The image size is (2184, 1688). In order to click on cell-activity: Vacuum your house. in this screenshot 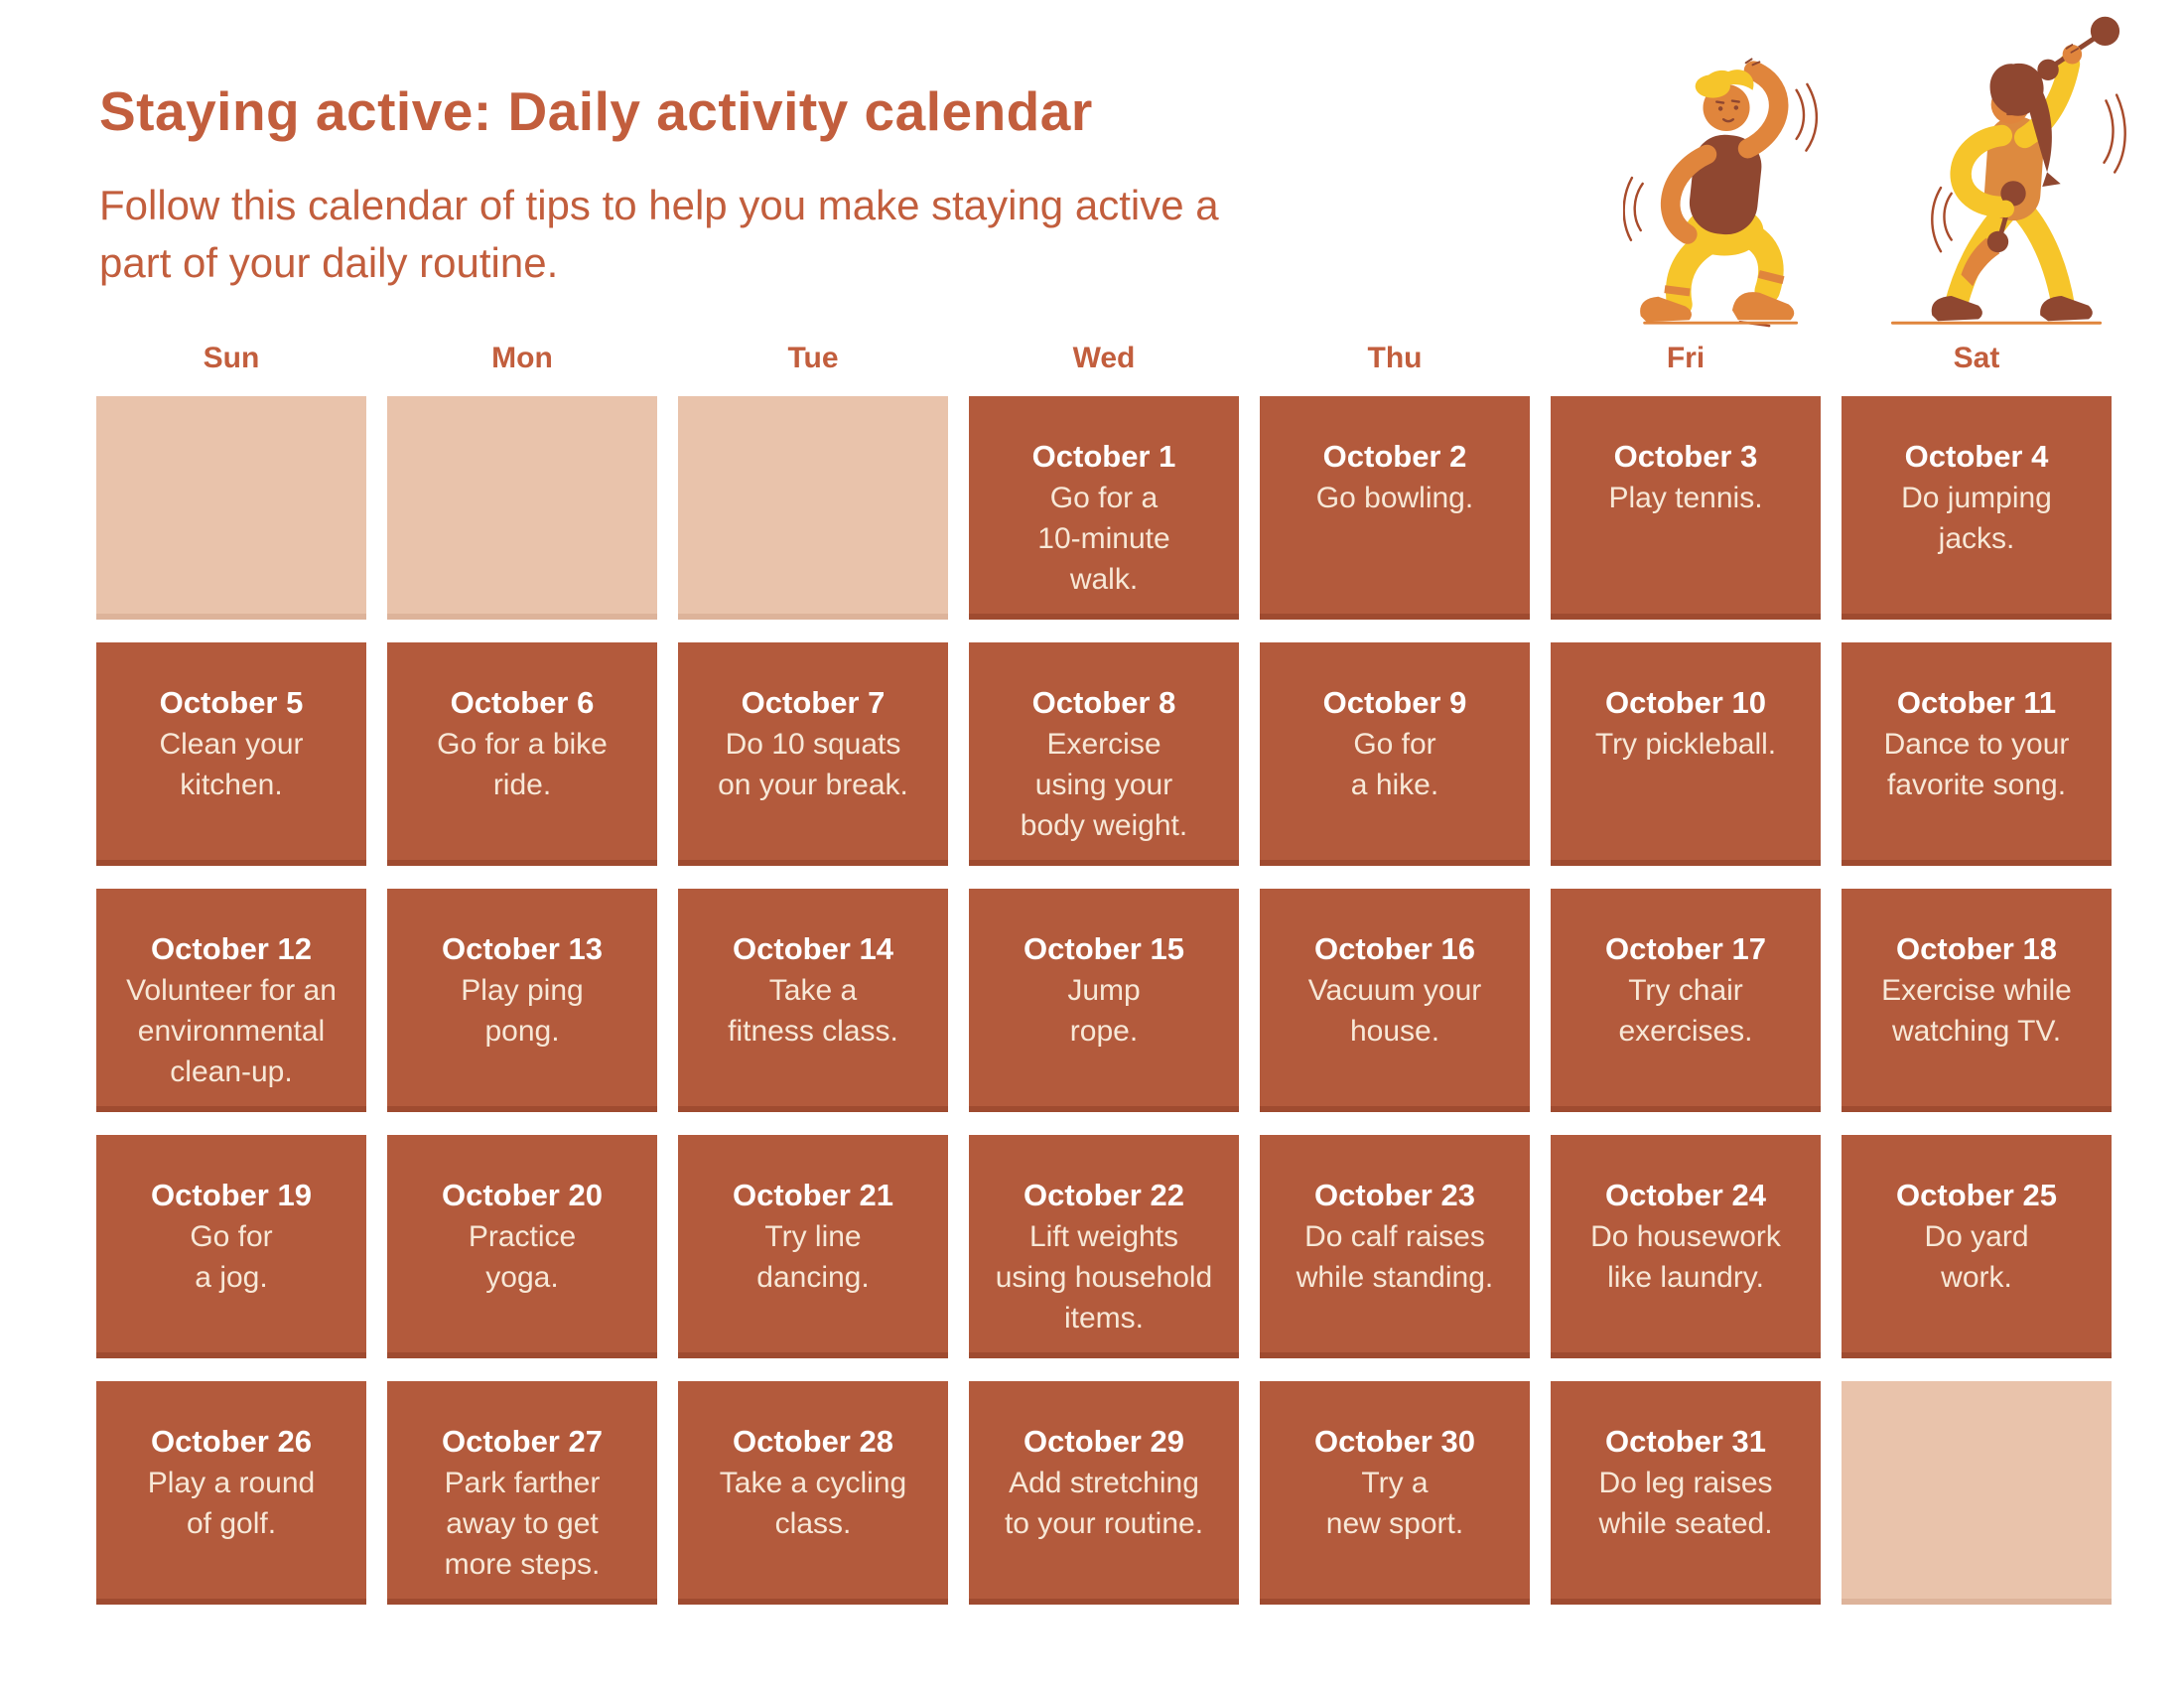, I will do `click(1394, 1010)`.